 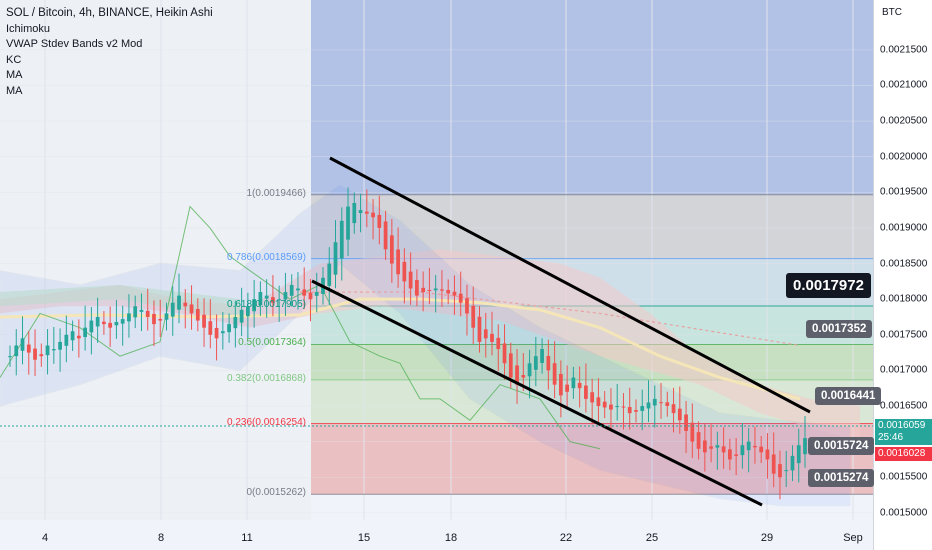 What do you see at coordinates (904, 192) in the screenshot?
I see `y-tick-label: 0.0019500` at bounding box center [904, 192].